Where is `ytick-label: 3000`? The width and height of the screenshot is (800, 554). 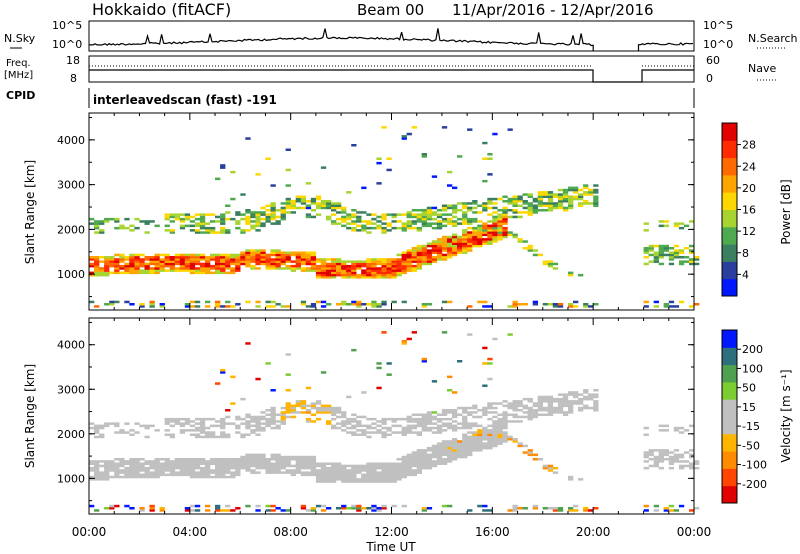 ytick-label: 3000 is located at coordinates (71, 389).